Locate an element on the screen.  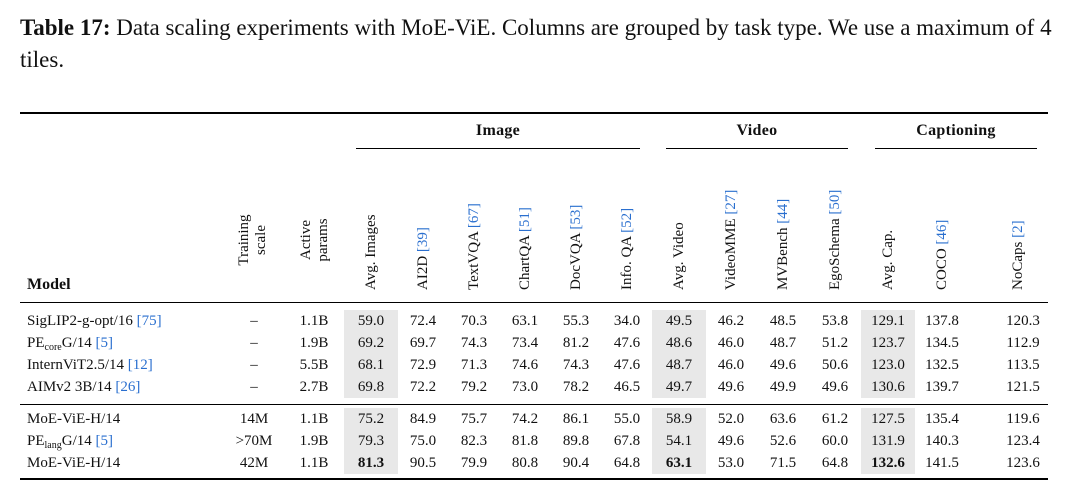
value-cell: 46.2 is located at coordinates (731, 321).